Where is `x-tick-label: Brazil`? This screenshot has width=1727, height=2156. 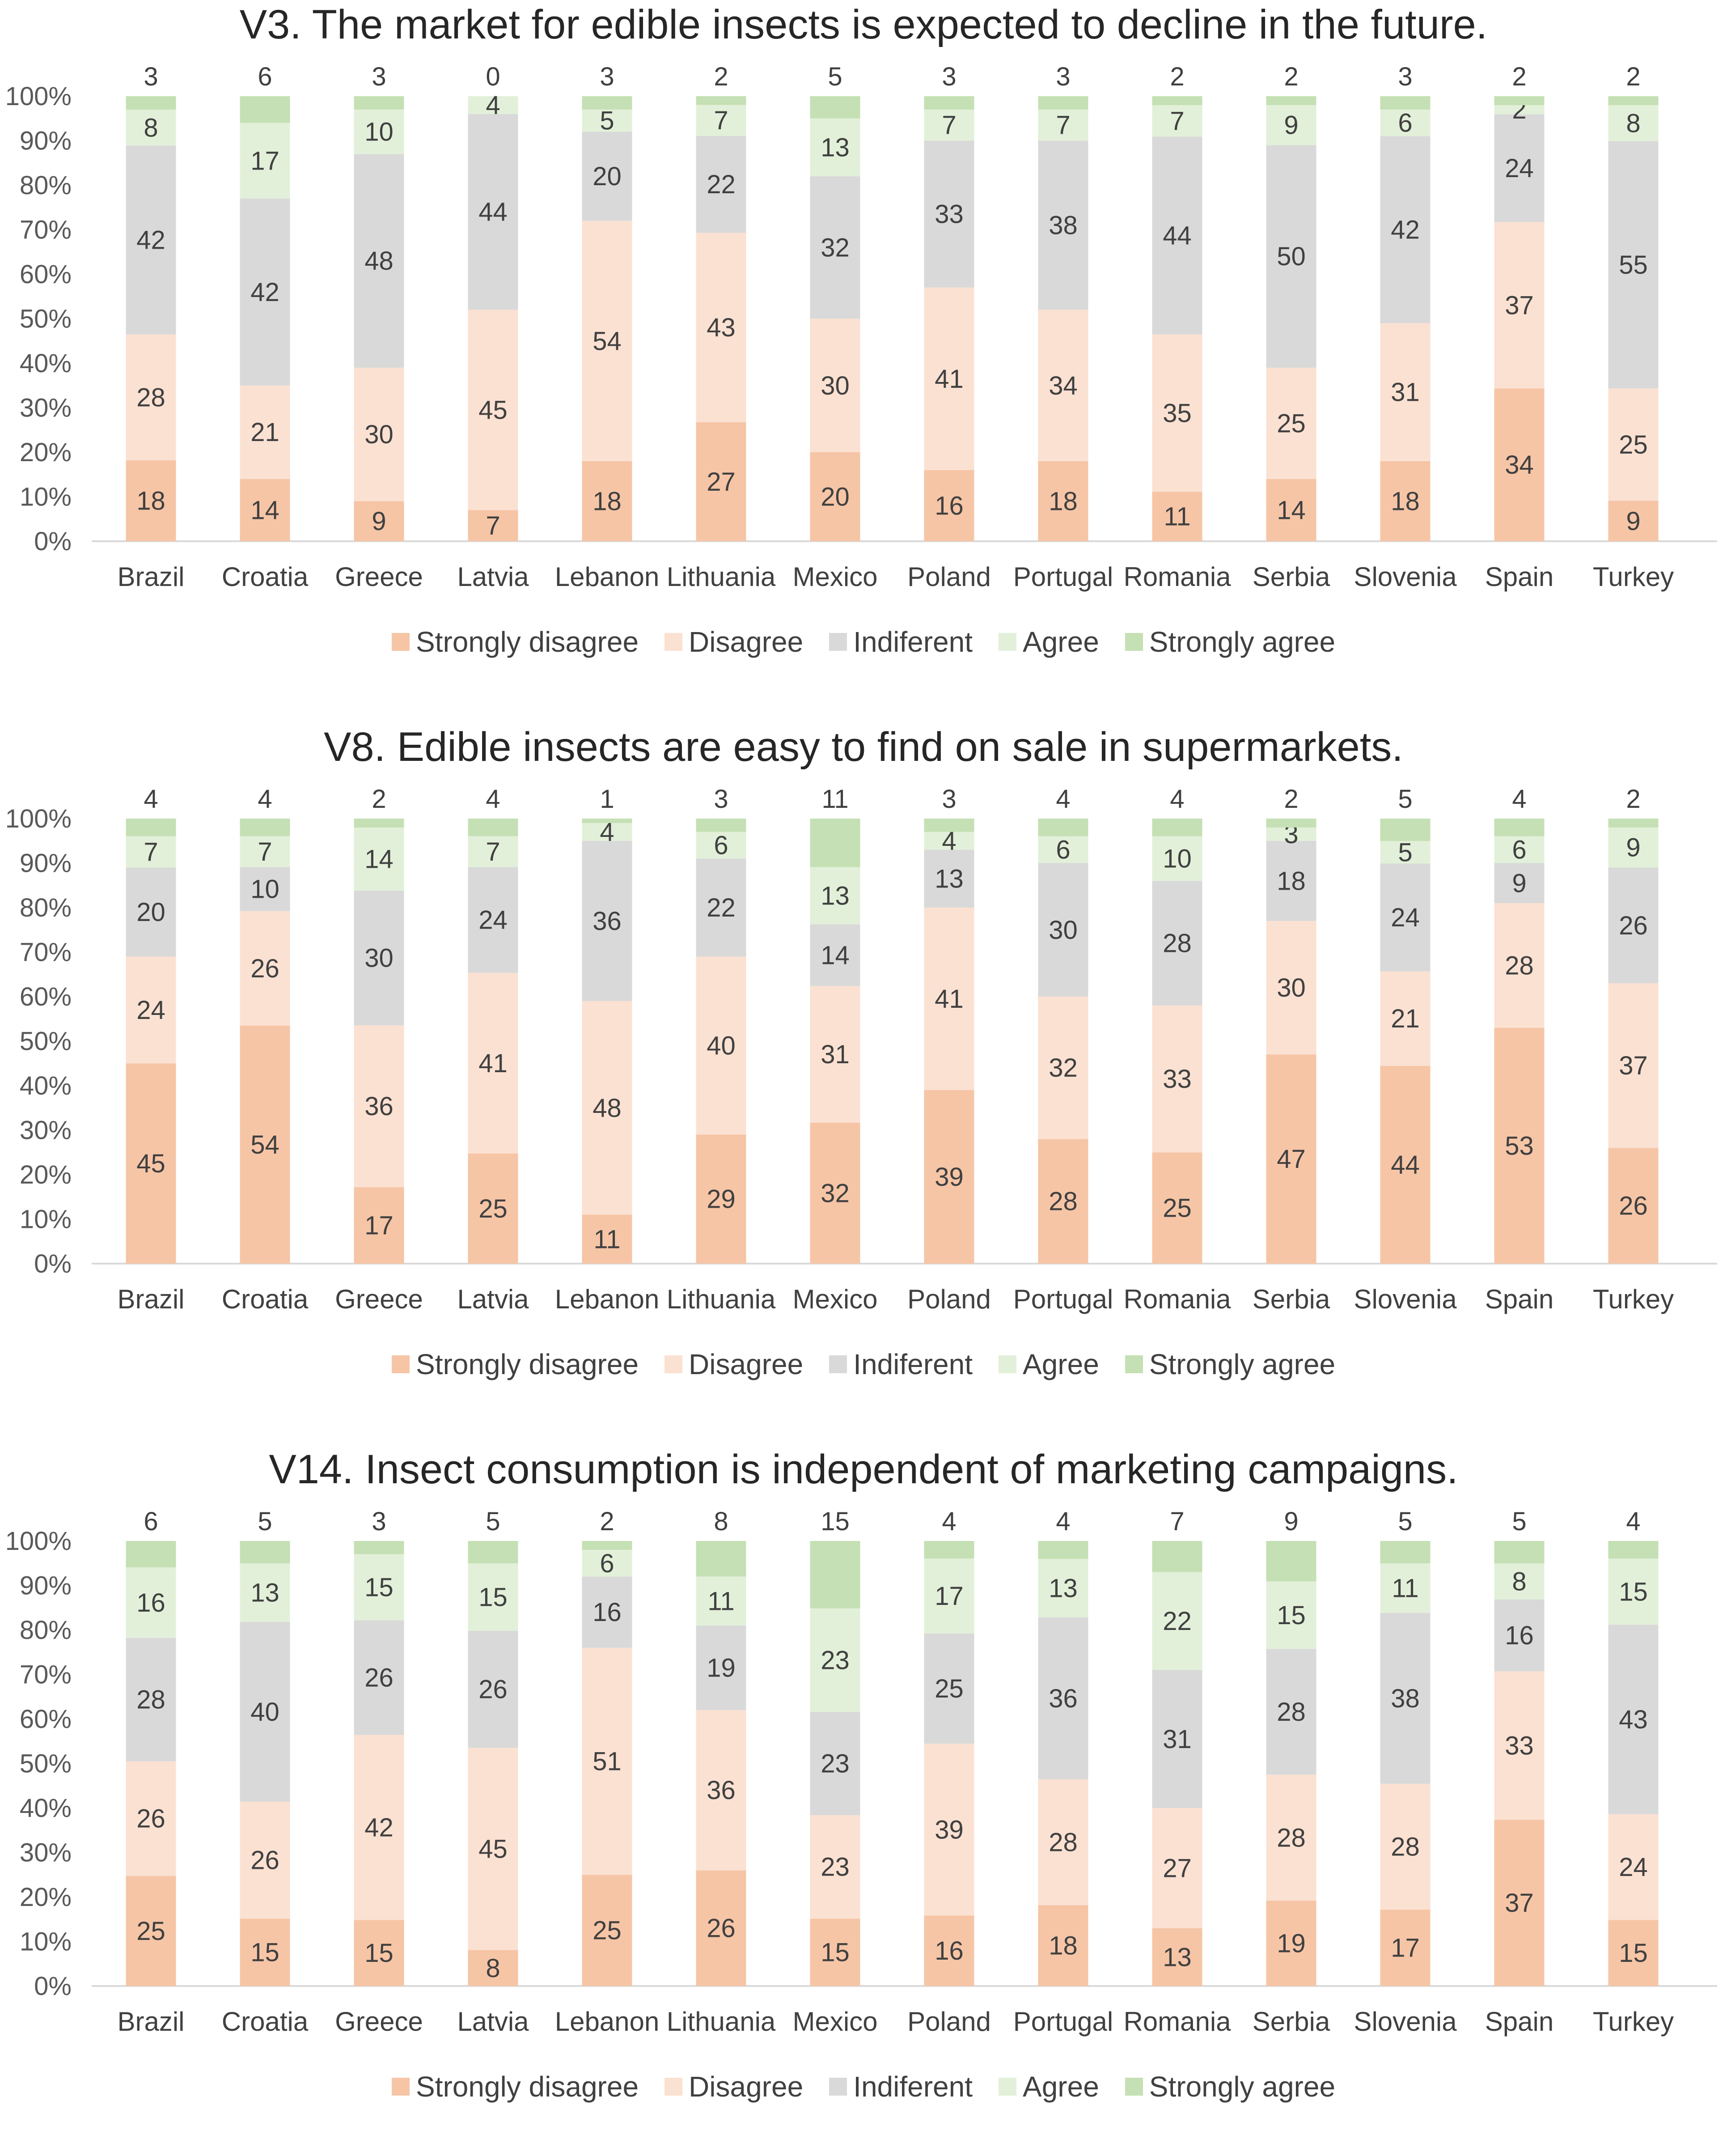 x-tick-label: Brazil is located at coordinates (150, 1299).